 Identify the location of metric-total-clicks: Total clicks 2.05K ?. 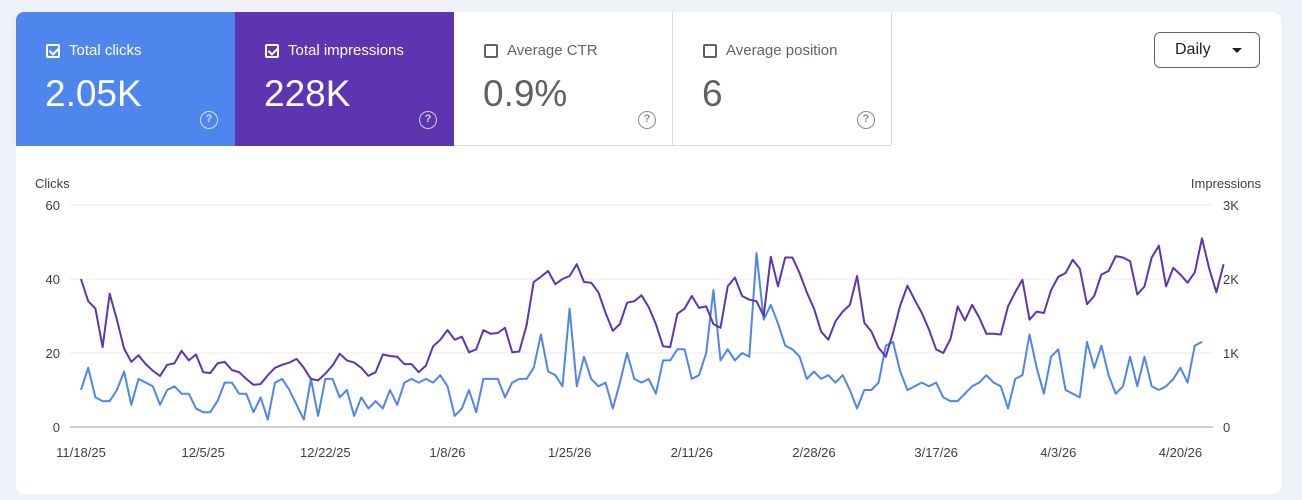
(125, 79).